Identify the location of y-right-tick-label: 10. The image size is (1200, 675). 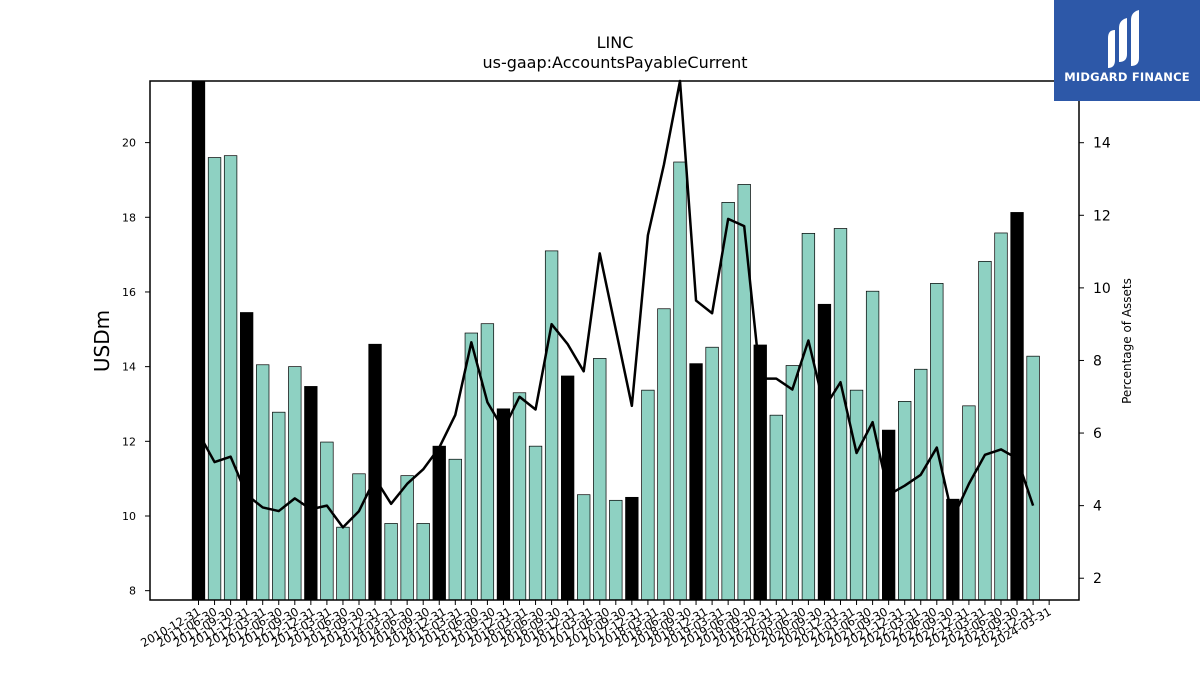
(1102, 289).